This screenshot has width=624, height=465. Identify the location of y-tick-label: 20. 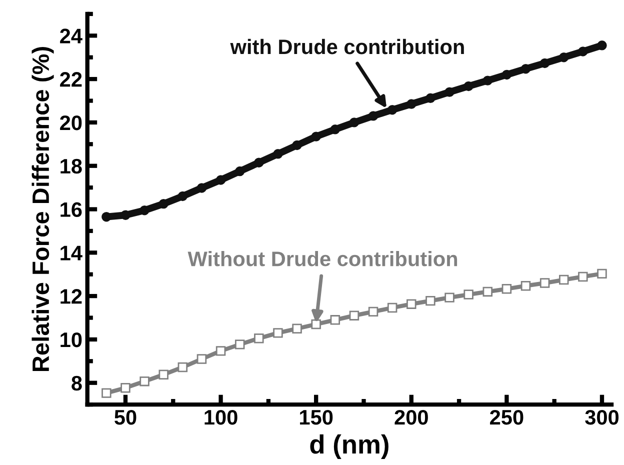
(71, 122).